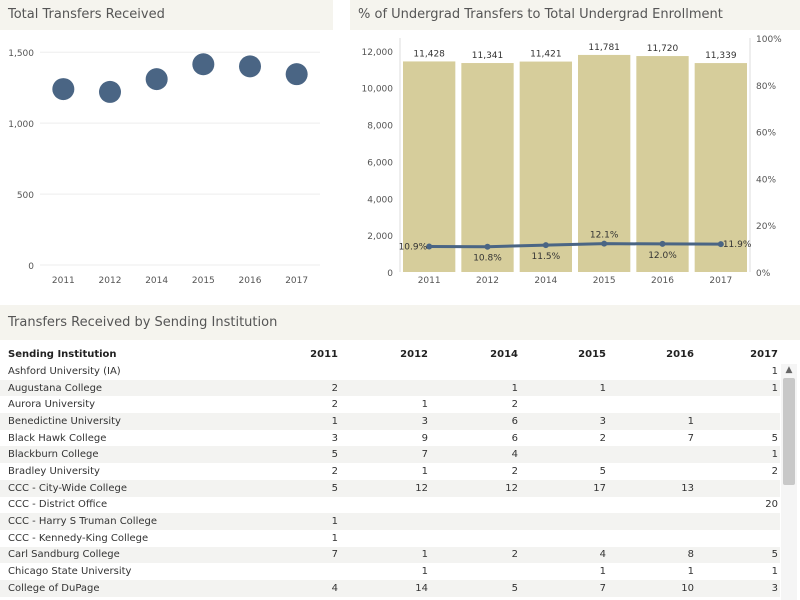 The image size is (800, 600). Describe the element at coordinates (764, 354) in the screenshot. I see `column-header-year: 2017` at that location.